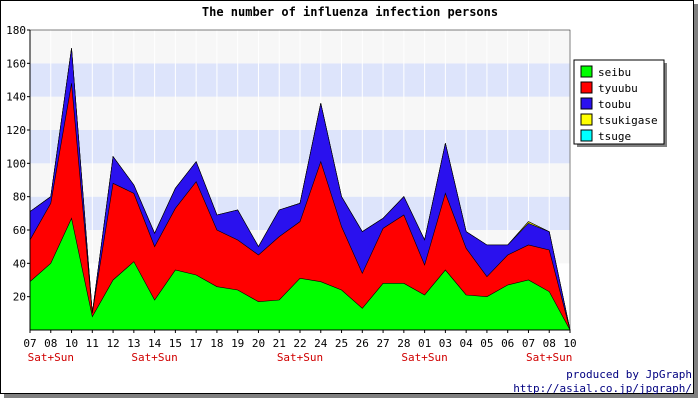  Describe the element at coordinates (112, 343) in the screenshot. I see `x-tick-label: 12` at that location.